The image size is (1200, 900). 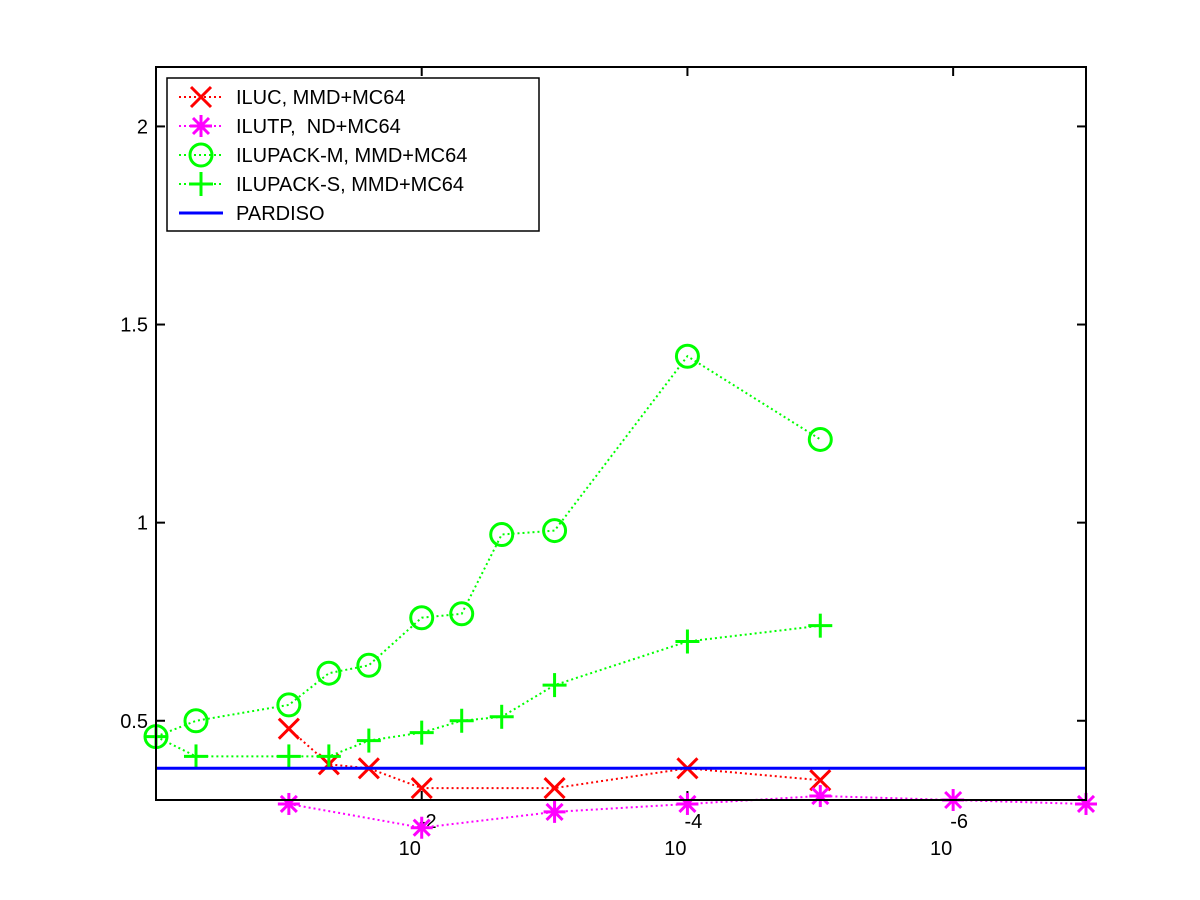 I want to click on legend-label: ILUTP, ND+MC64, so click(x=318, y=127).